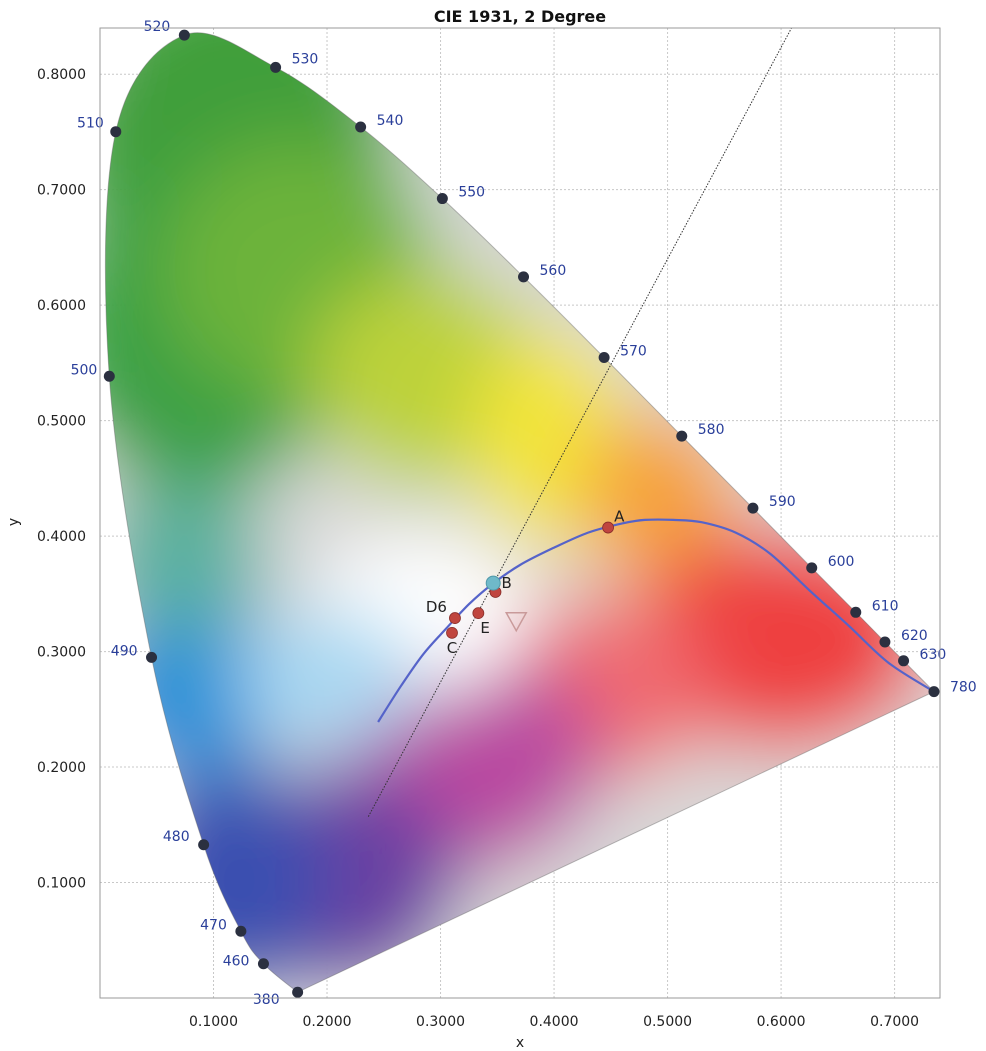  Describe the element at coordinates (506, 604) in the screenshot. I see `marker-layer` at that location.